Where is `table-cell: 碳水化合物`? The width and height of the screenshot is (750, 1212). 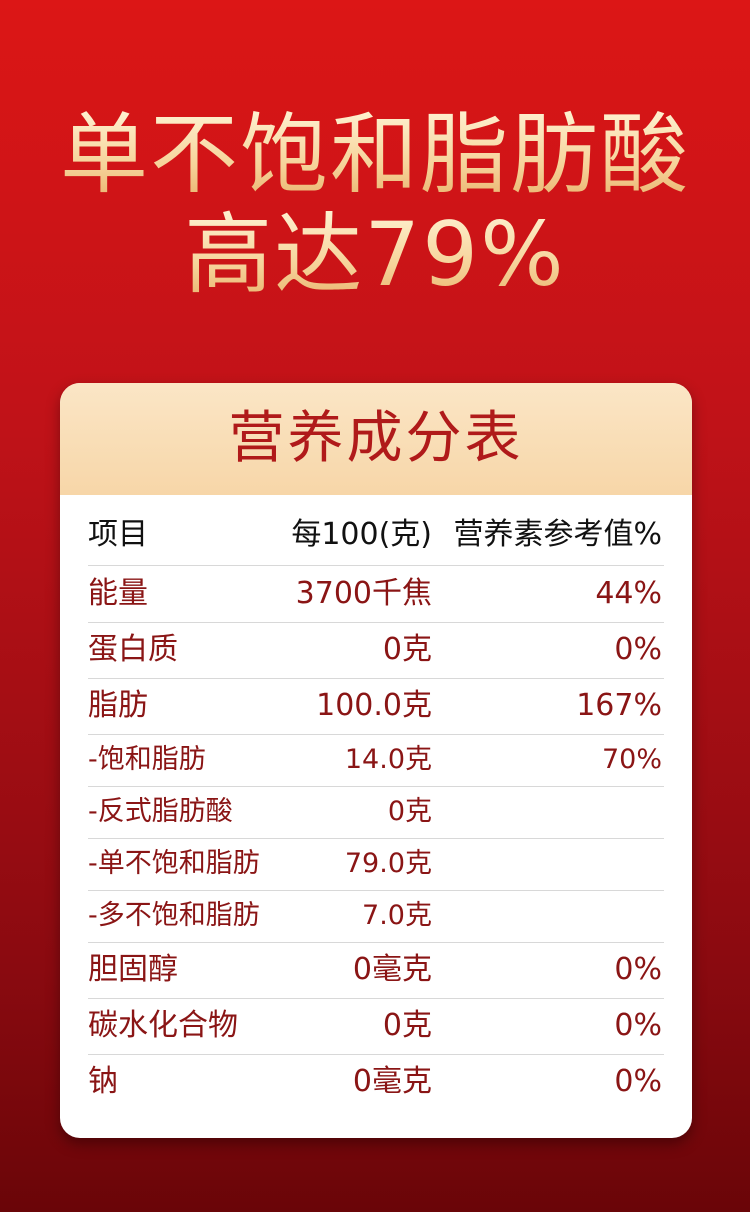 table-cell: 碳水化合物 is located at coordinates (163, 1025).